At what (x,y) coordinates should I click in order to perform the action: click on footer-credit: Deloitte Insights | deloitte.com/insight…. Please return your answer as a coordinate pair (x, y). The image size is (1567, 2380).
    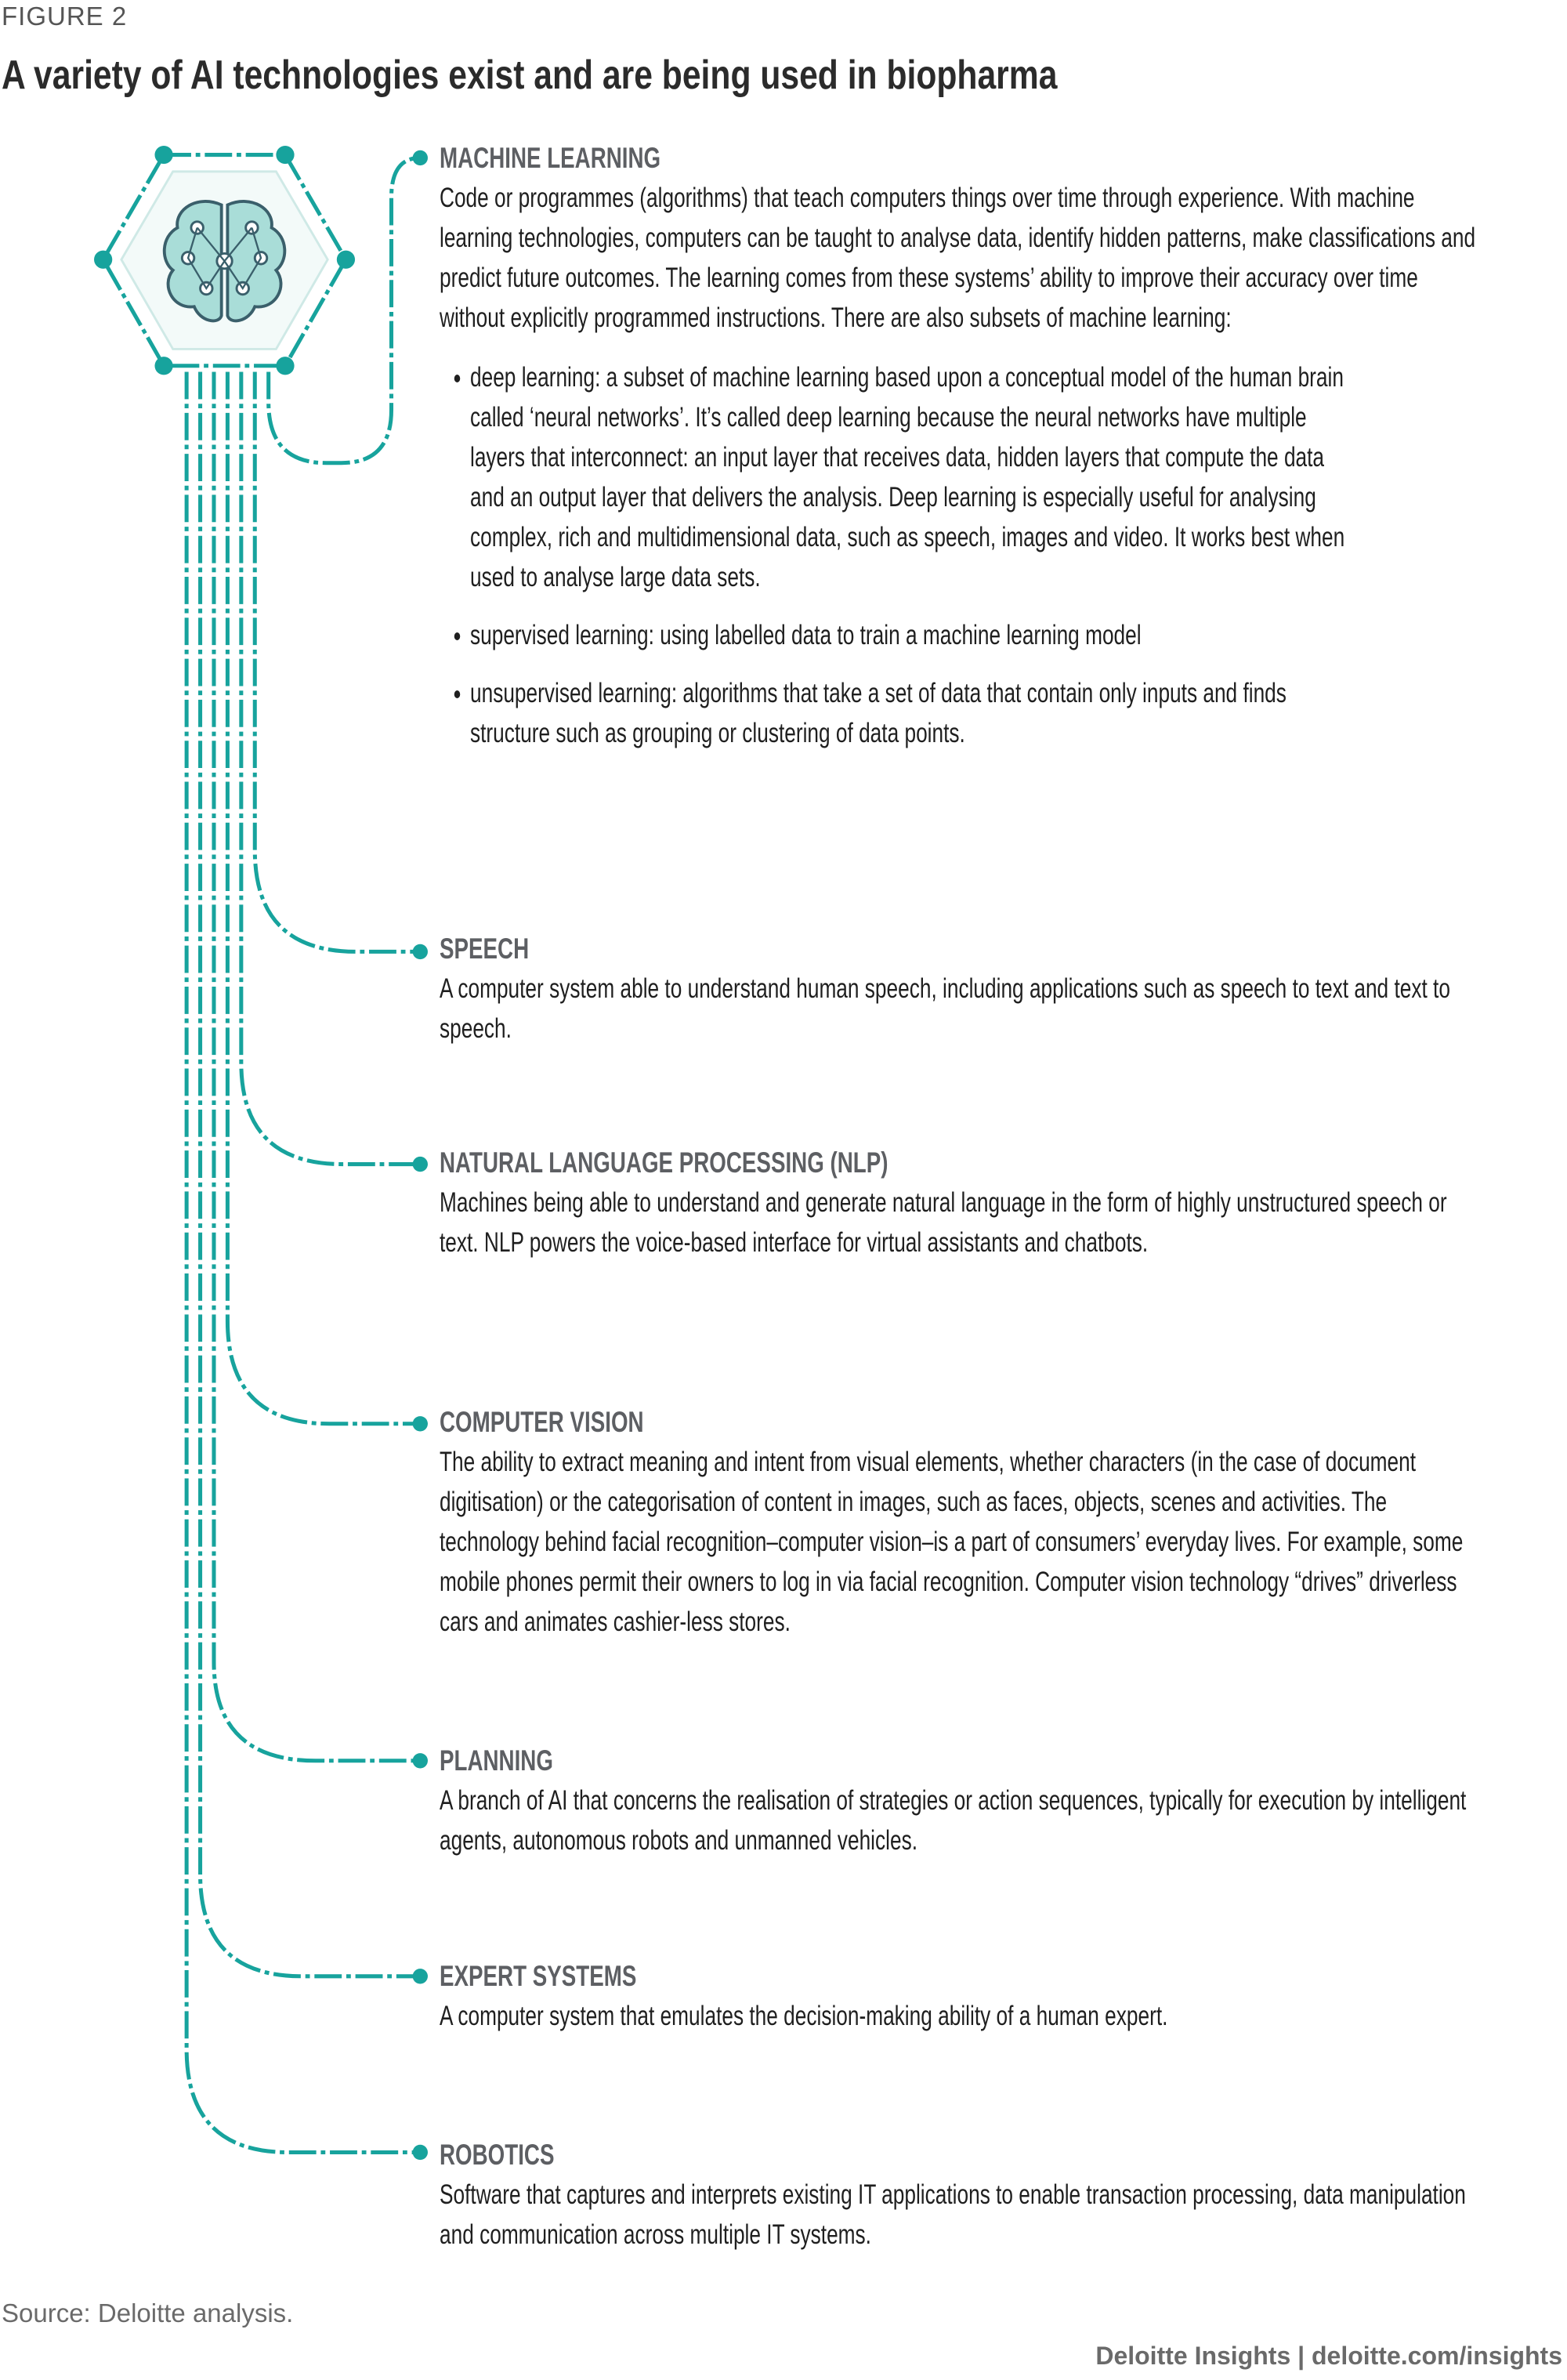
    Looking at the image, I should click on (1328, 2356).